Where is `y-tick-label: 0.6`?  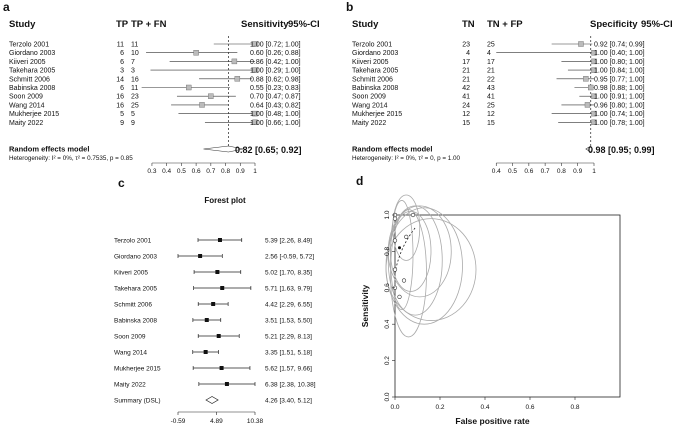
y-tick-label: 0.6 is located at coordinates (387, 287).